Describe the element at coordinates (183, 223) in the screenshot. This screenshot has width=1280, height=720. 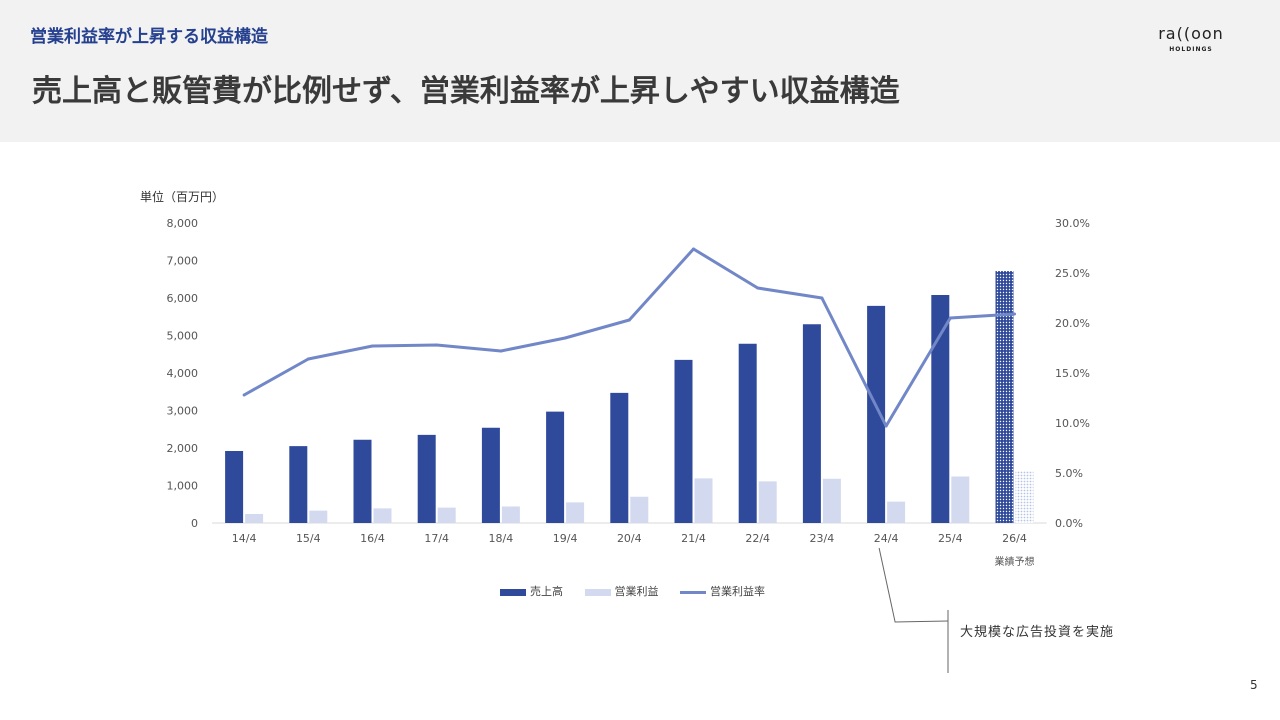
I see `y-left-tick-label: 8,000` at that location.